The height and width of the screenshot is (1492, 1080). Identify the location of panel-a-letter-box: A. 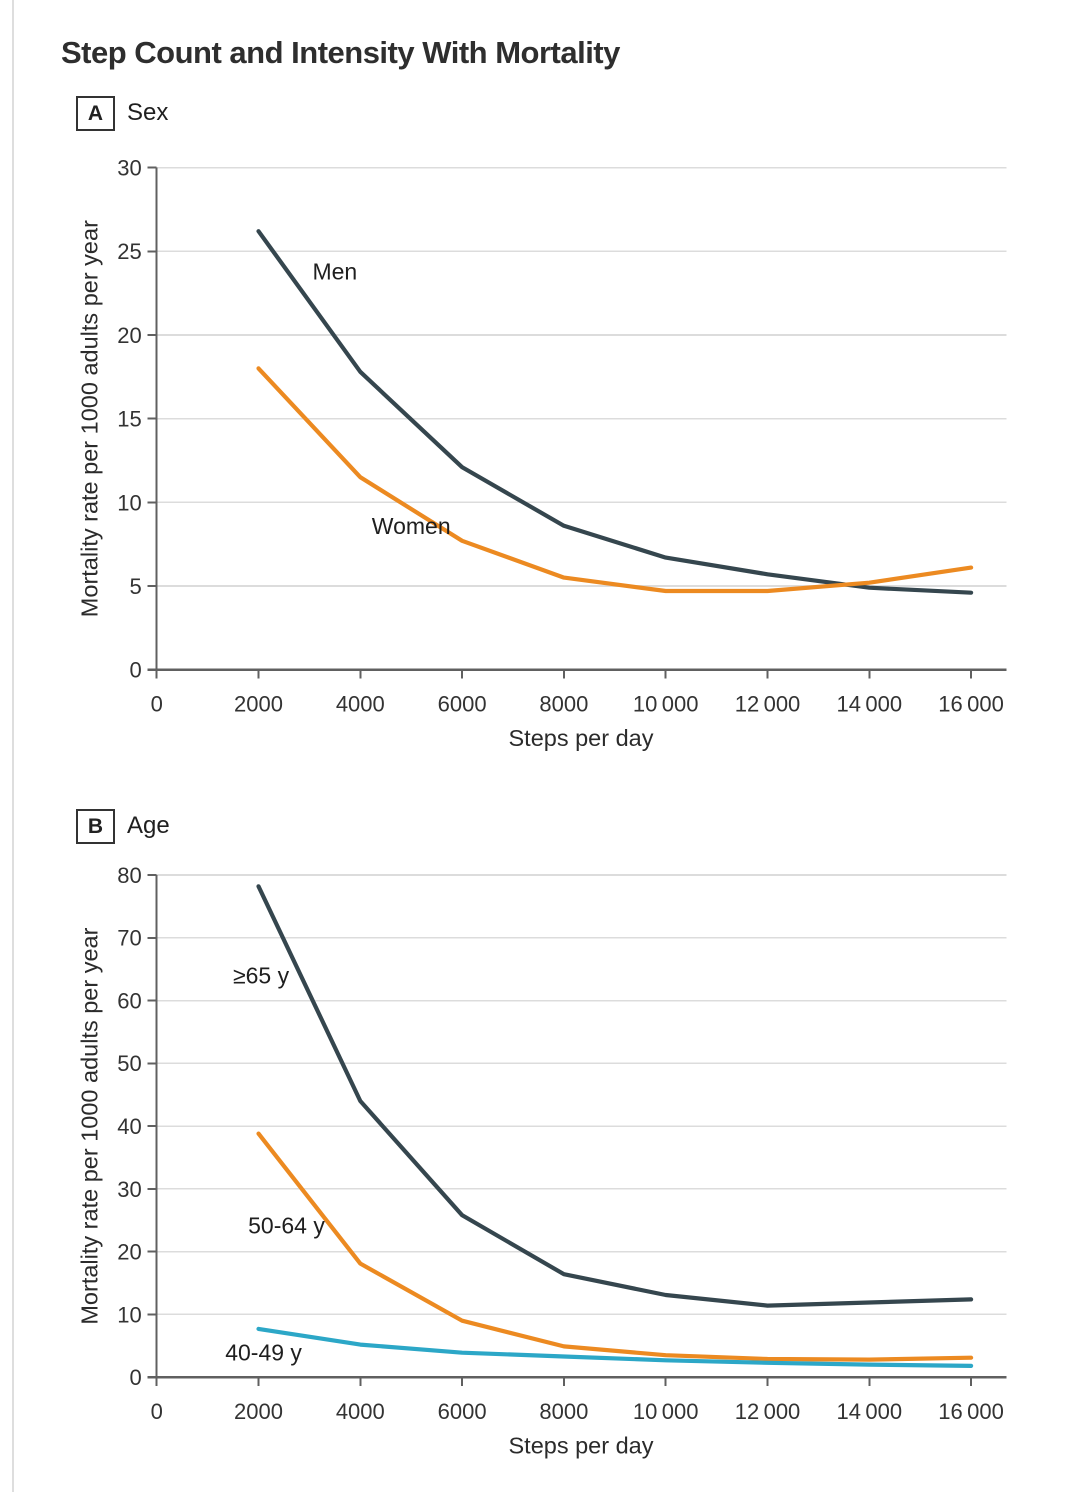
(95, 113).